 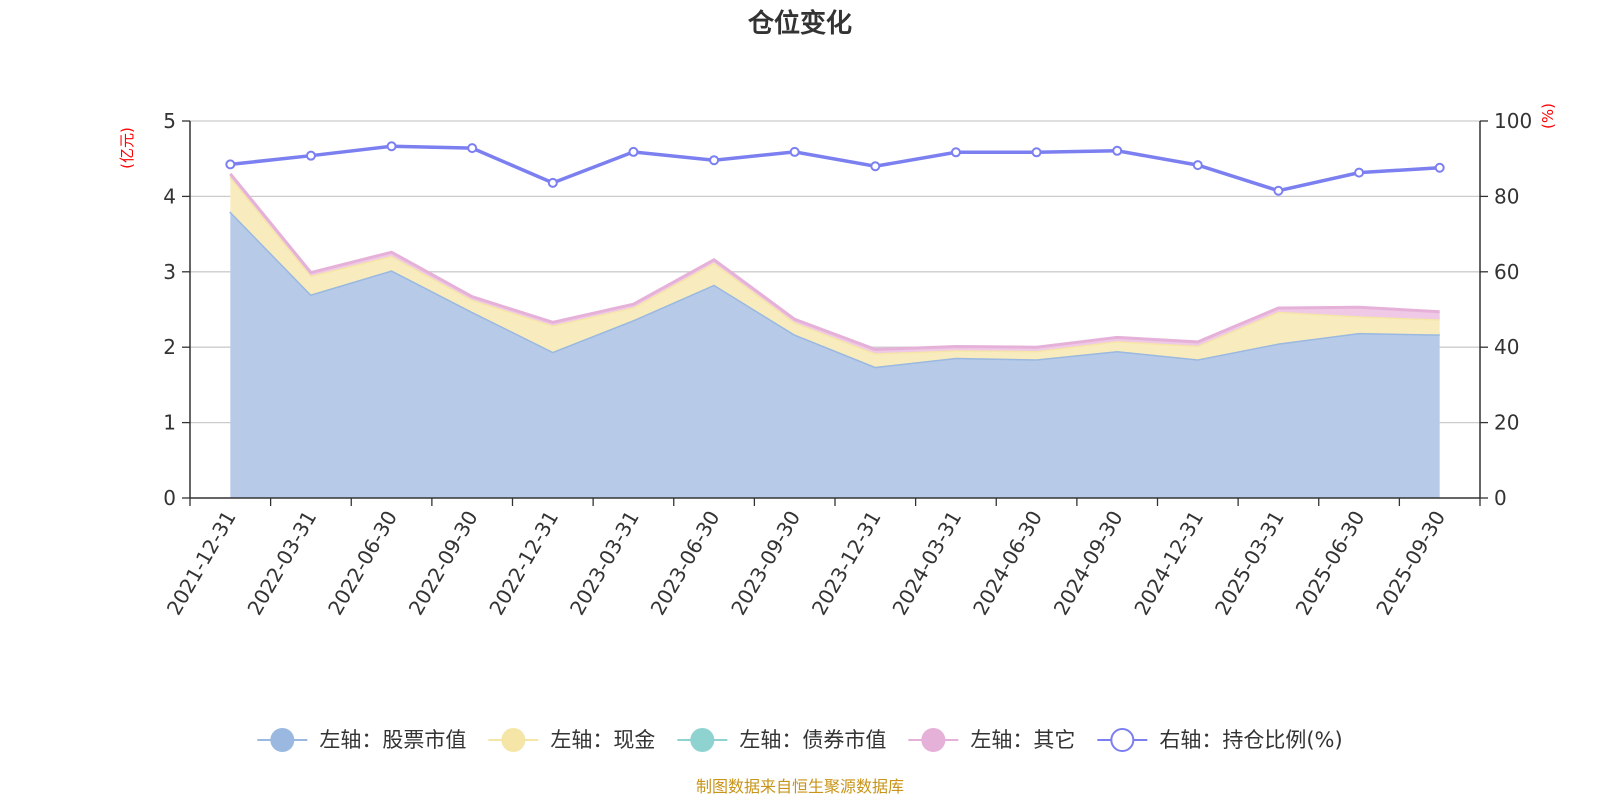 What do you see at coordinates (1088, 563) in the screenshot?
I see `x-axis-tick-label: 2024-09-30` at bounding box center [1088, 563].